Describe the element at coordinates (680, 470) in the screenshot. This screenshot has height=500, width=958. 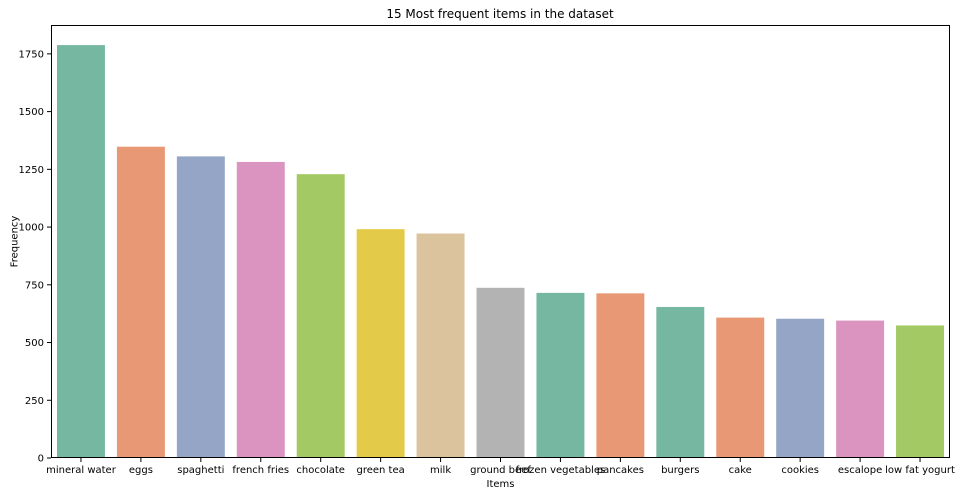
I see `x-tick-label: burgers` at that location.